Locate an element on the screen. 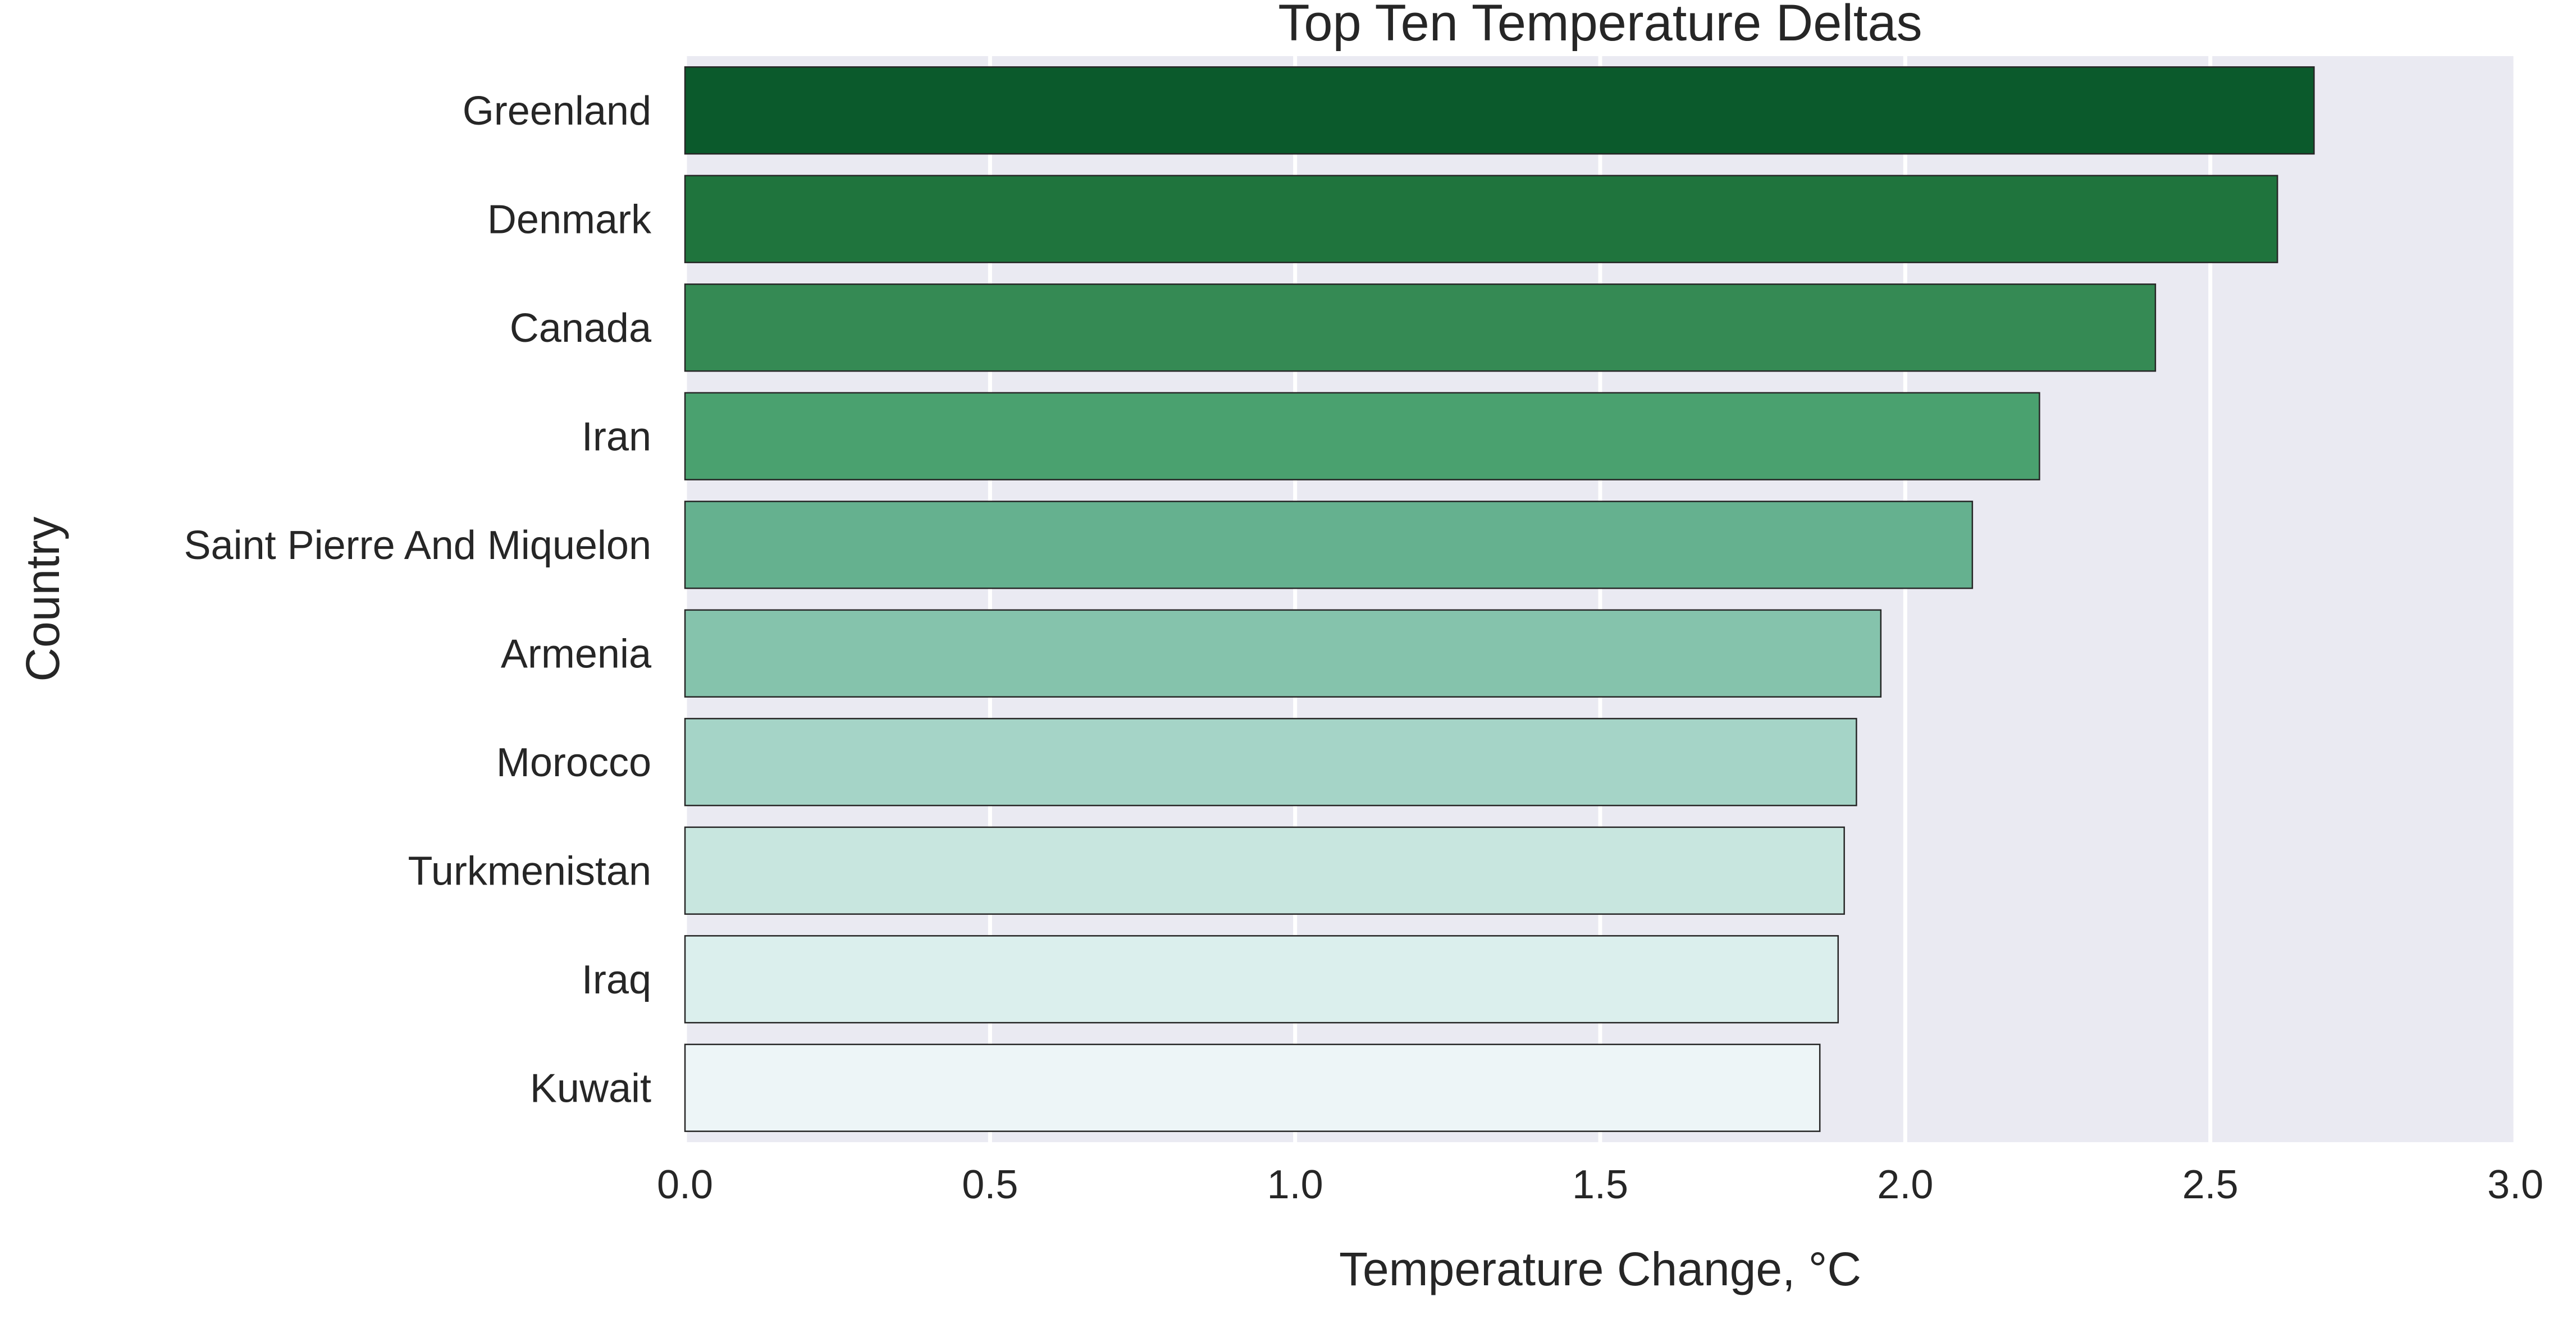  y-tick-label: Saint Pierre And Miquelon is located at coordinates (418, 545).